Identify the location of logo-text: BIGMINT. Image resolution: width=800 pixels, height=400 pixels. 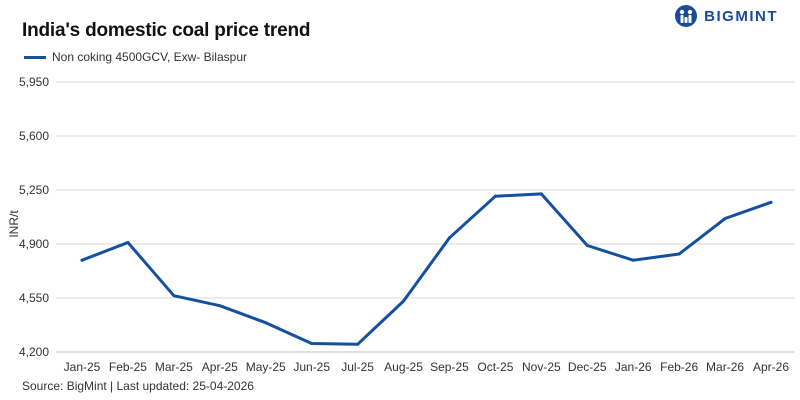
(741, 16).